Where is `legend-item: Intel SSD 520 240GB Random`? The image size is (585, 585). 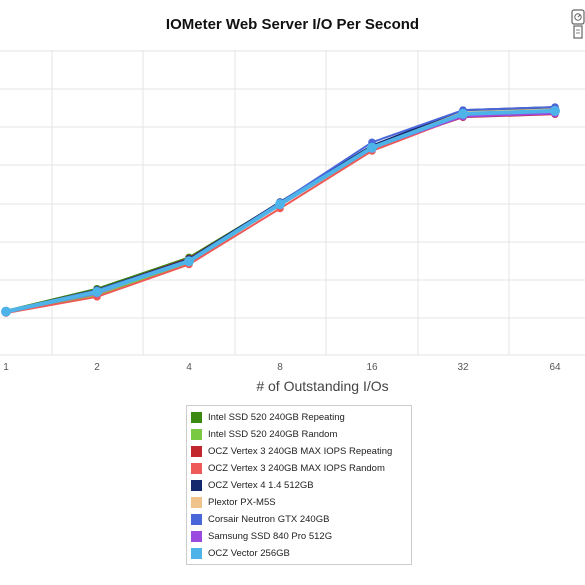 legend-item: Intel SSD 520 240GB Random is located at coordinates (299, 434).